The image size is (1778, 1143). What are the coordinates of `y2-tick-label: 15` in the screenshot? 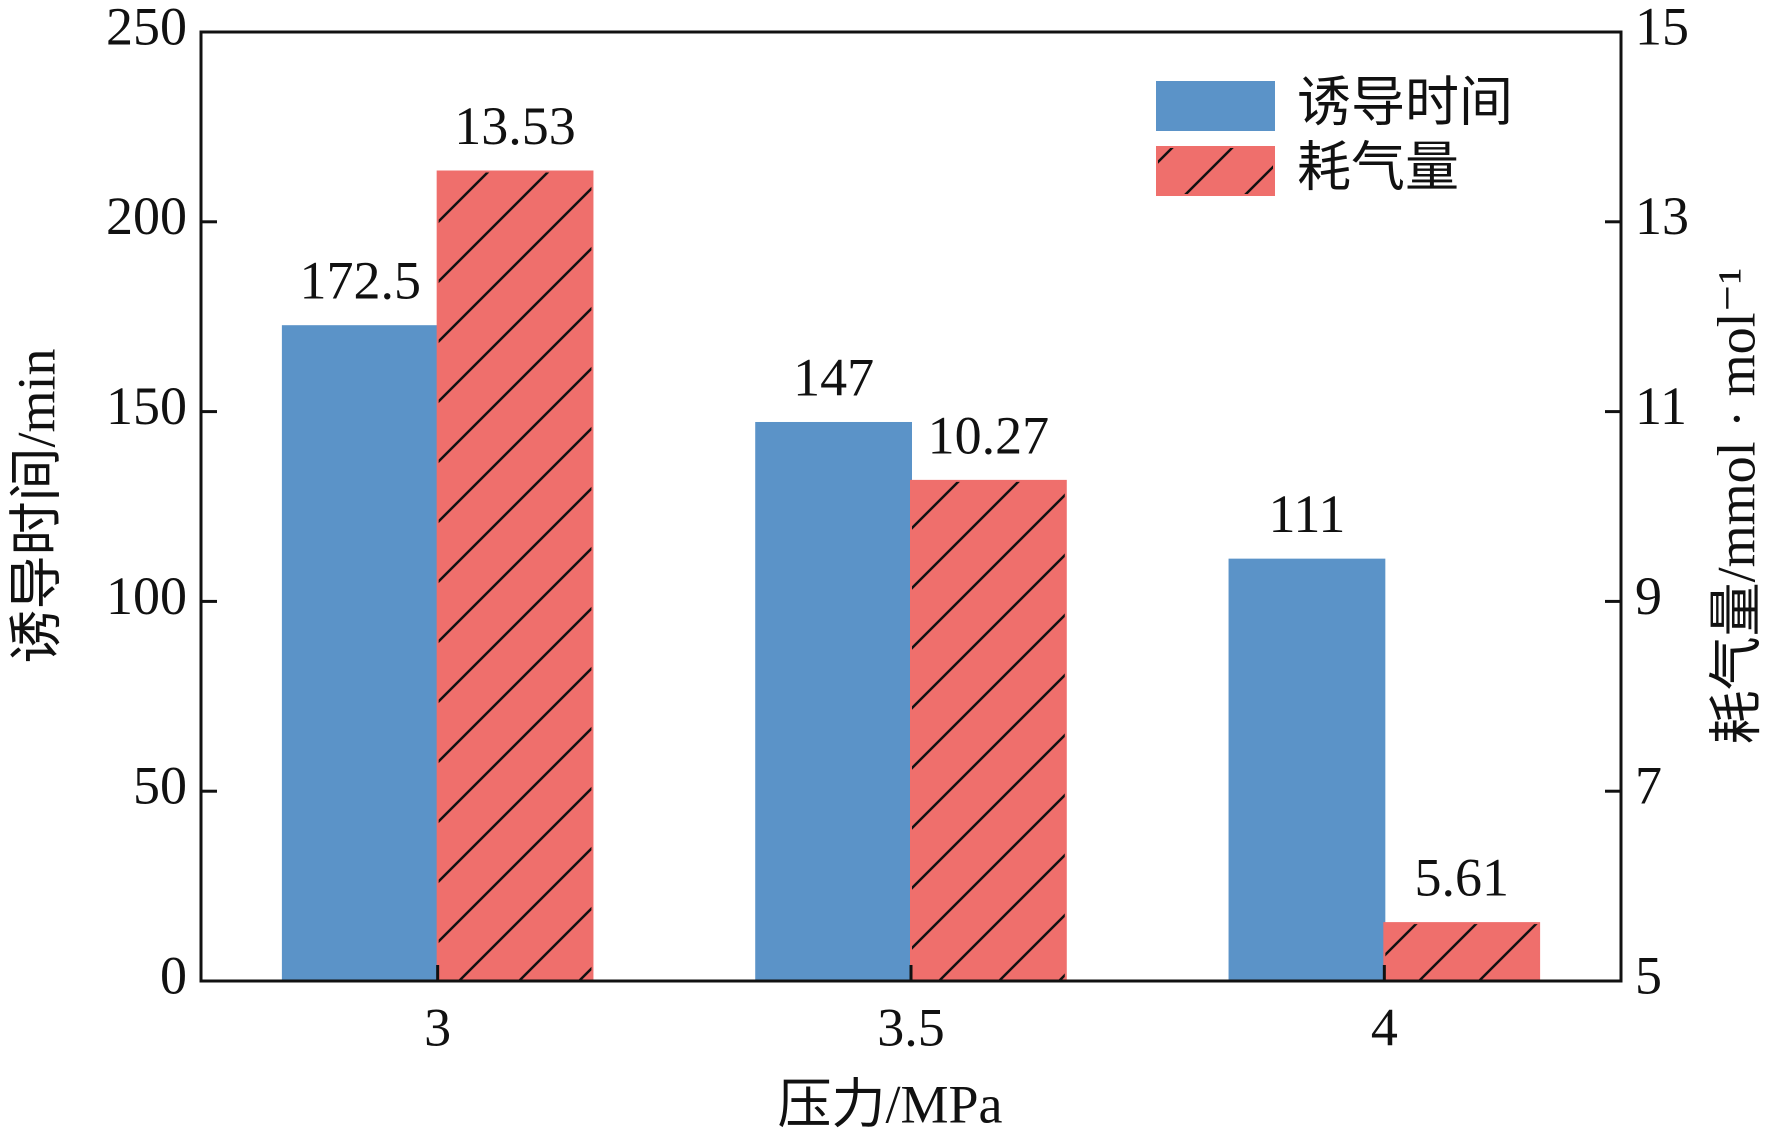 It's located at (1662, 28).